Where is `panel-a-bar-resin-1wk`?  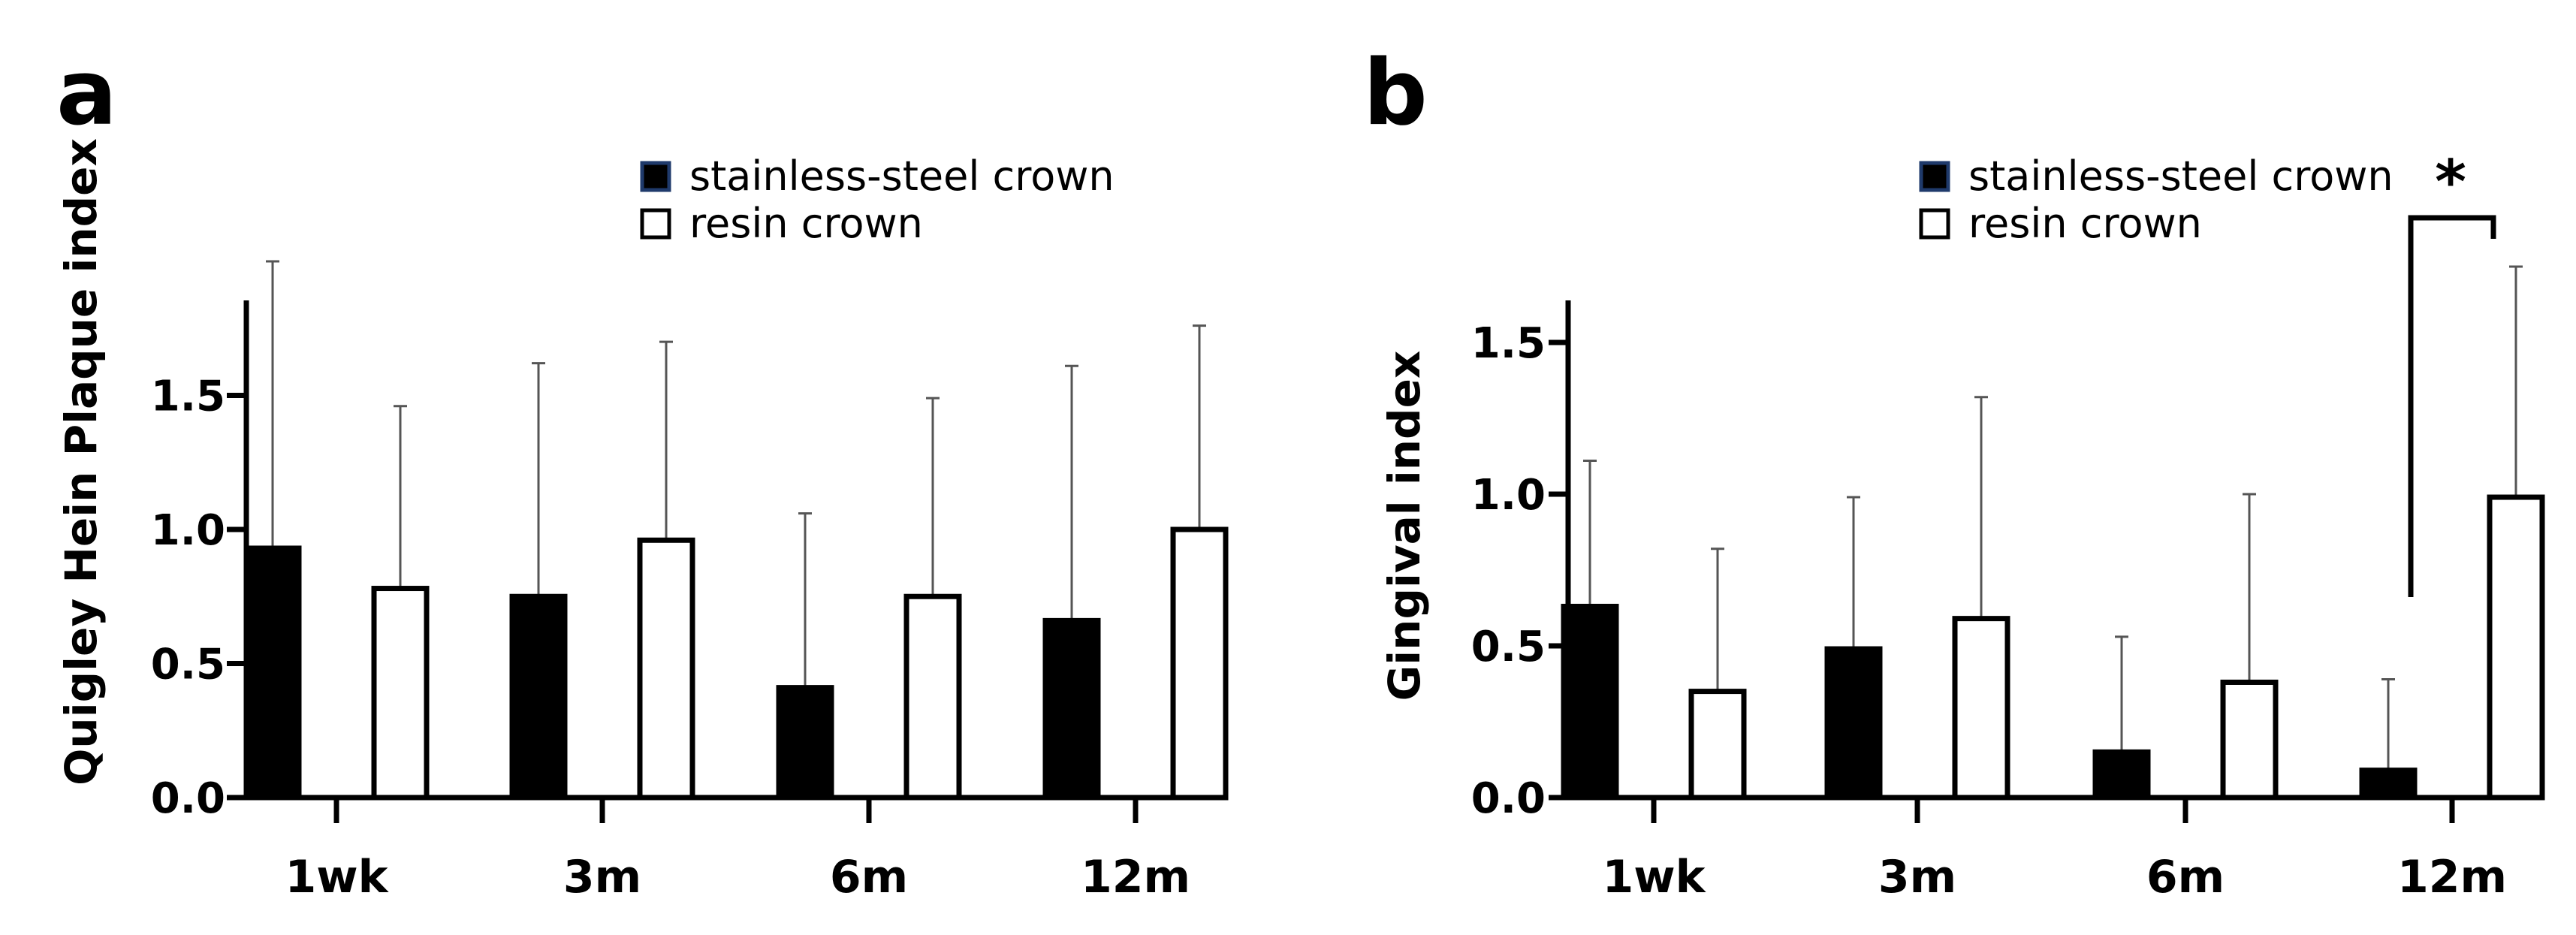
panel-a-bar-resin-1wk is located at coordinates (400, 693).